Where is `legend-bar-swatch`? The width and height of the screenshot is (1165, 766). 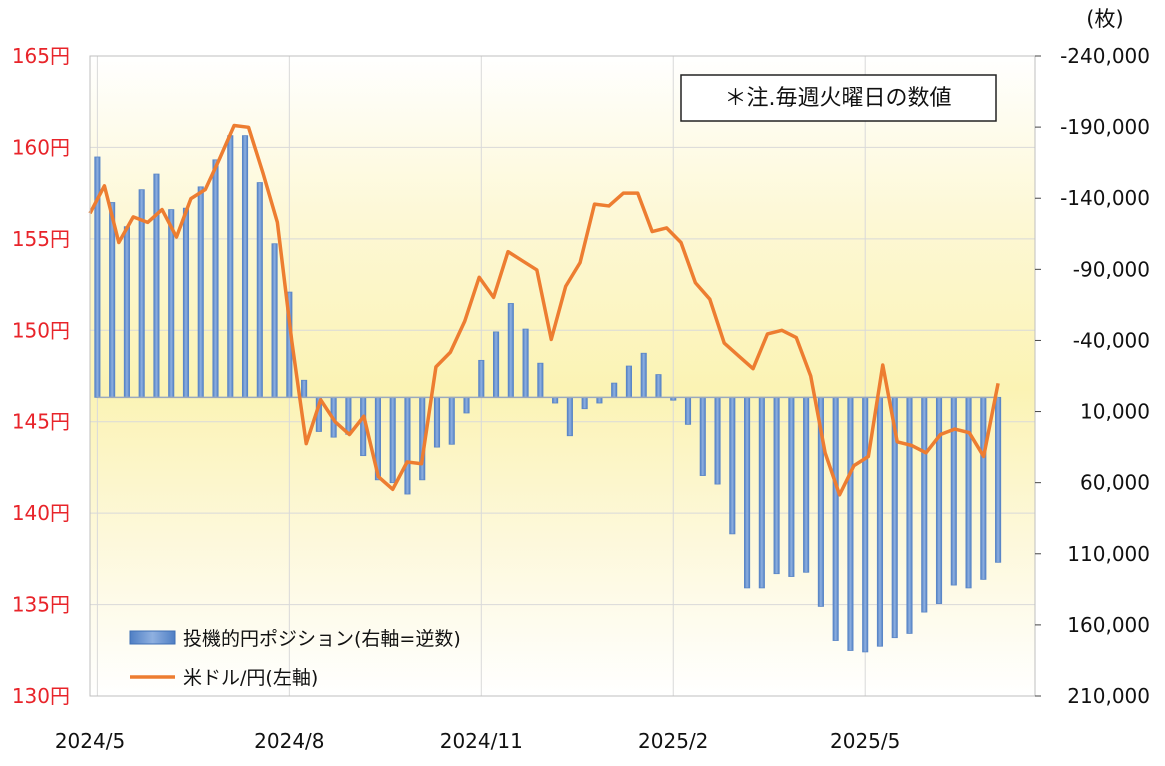
legend-bar-swatch is located at coordinates (152, 637).